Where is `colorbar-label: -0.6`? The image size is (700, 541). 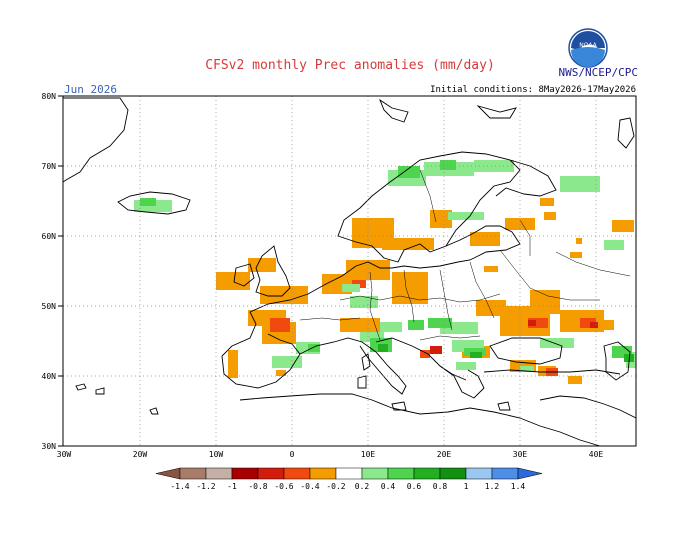
colorbar-label: -0.6 is located at coordinates (283, 486).